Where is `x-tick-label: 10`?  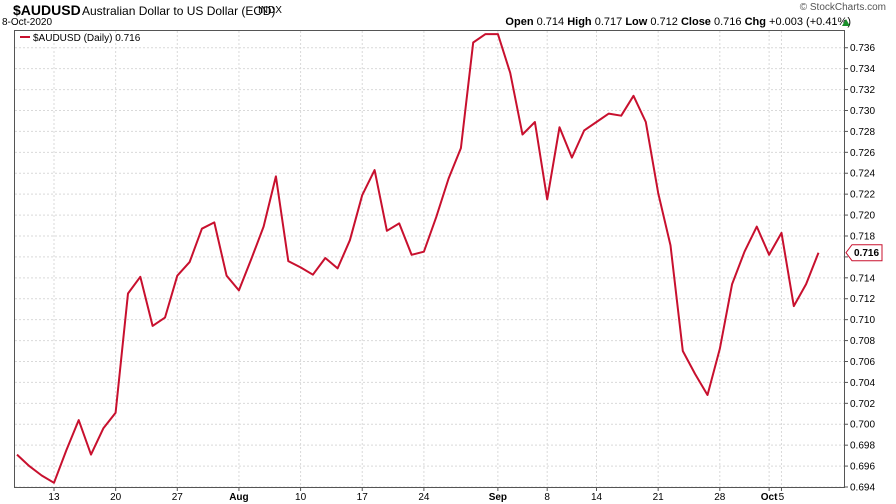
x-tick-label: 10 is located at coordinates (301, 497).